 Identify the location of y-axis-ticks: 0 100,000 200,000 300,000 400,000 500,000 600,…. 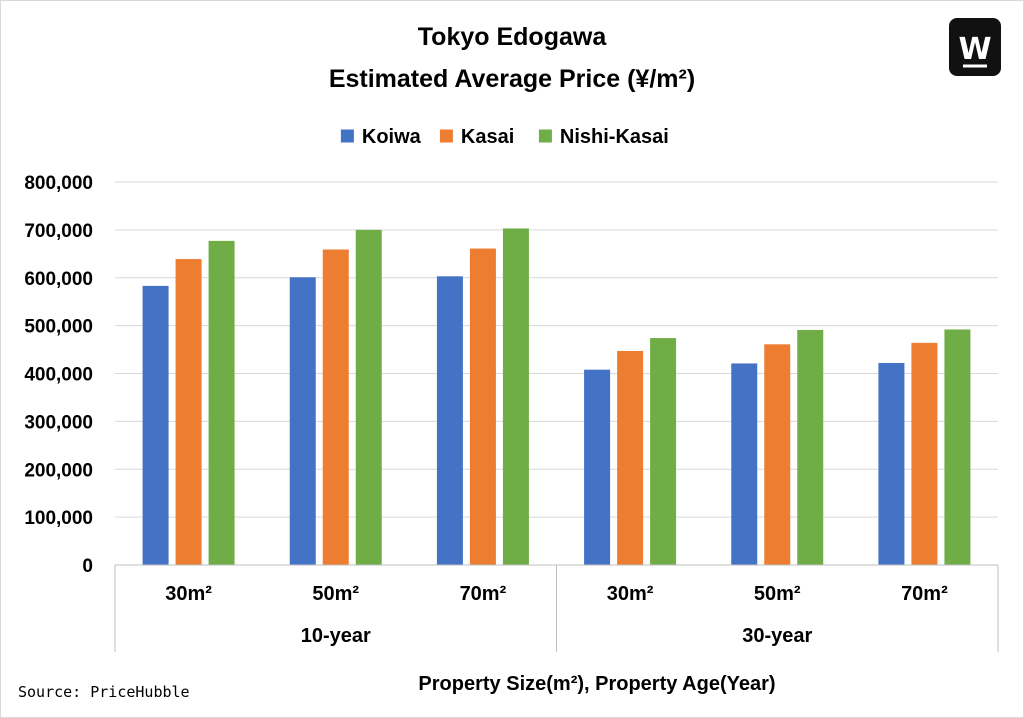
(58, 375).